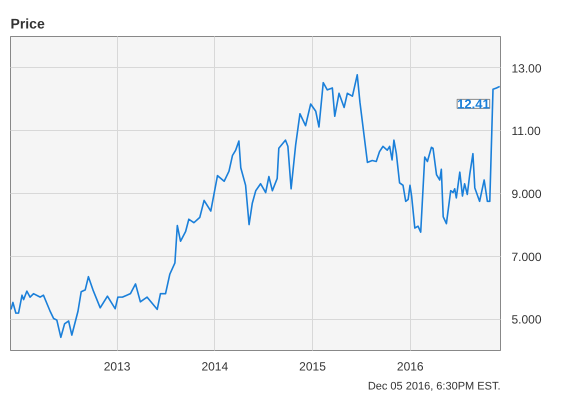 Image resolution: width=580 pixels, height=397 pixels. I want to click on x-tick-label: 2013, so click(117, 367).